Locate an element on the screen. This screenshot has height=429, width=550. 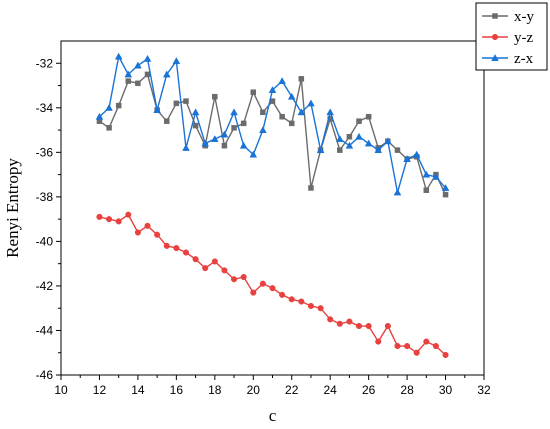
y-tick-label: -32 is located at coordinates (45, 63).